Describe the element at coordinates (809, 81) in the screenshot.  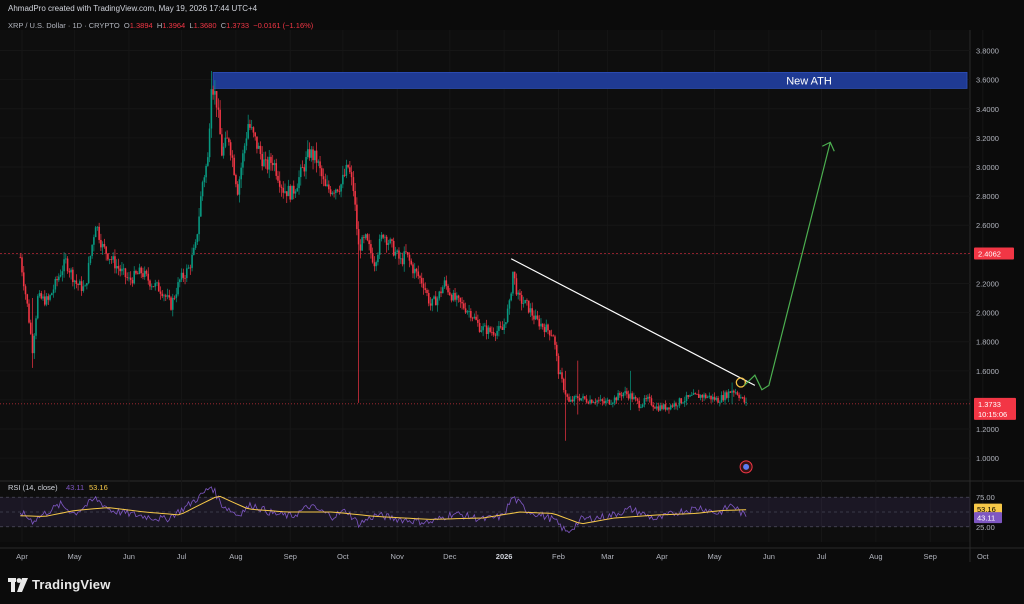
I see `ath-zone-label: New ATH` at that location.